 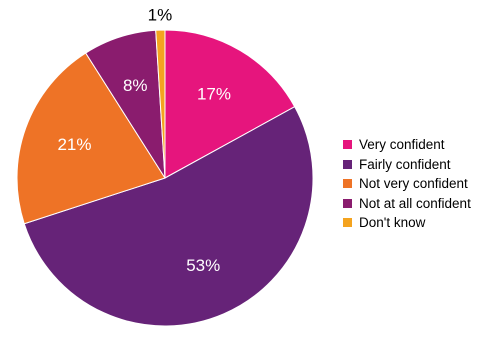 I want to click on legend-label: Not very confident, so click(x=413, y=184).